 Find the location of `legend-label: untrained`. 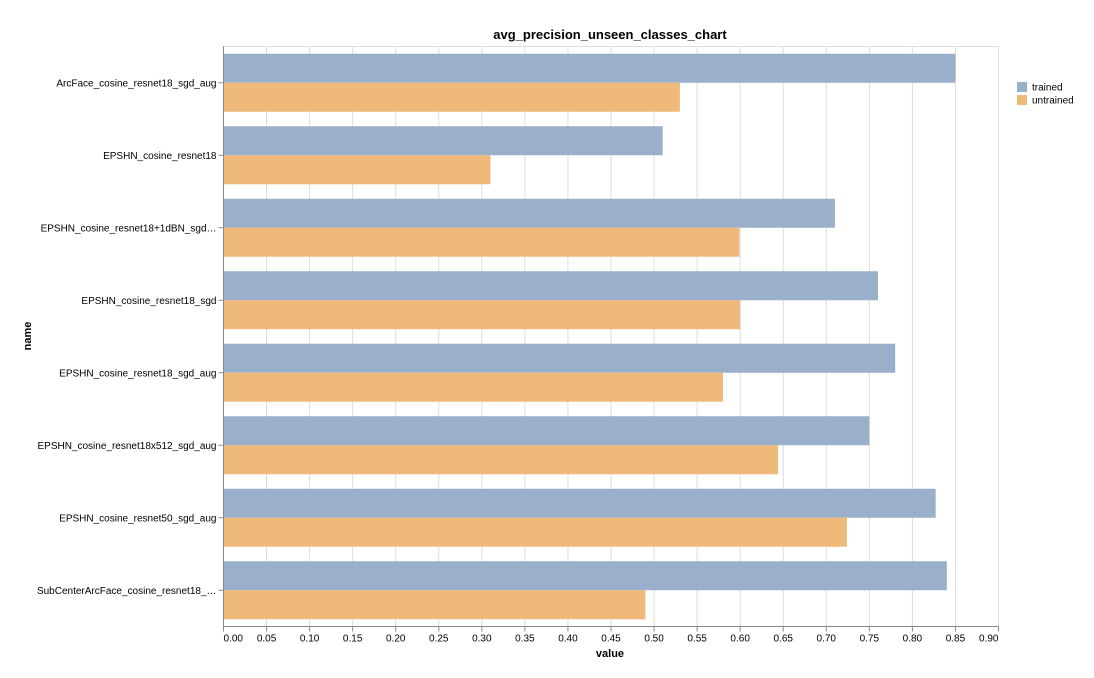

legend-label: untrained is located at coordinates (1053, 101).